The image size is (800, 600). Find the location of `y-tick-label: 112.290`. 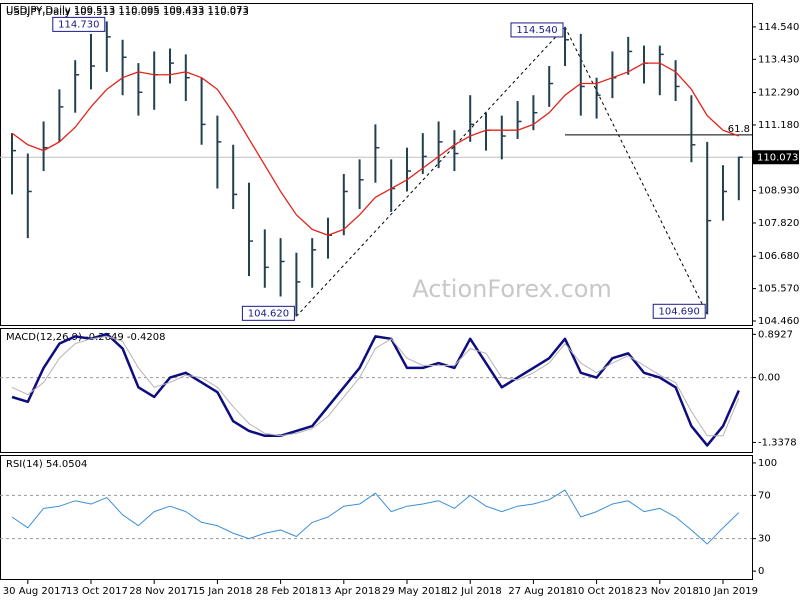

y-tick-label: 112.290 is located at coordinates (778, 93).